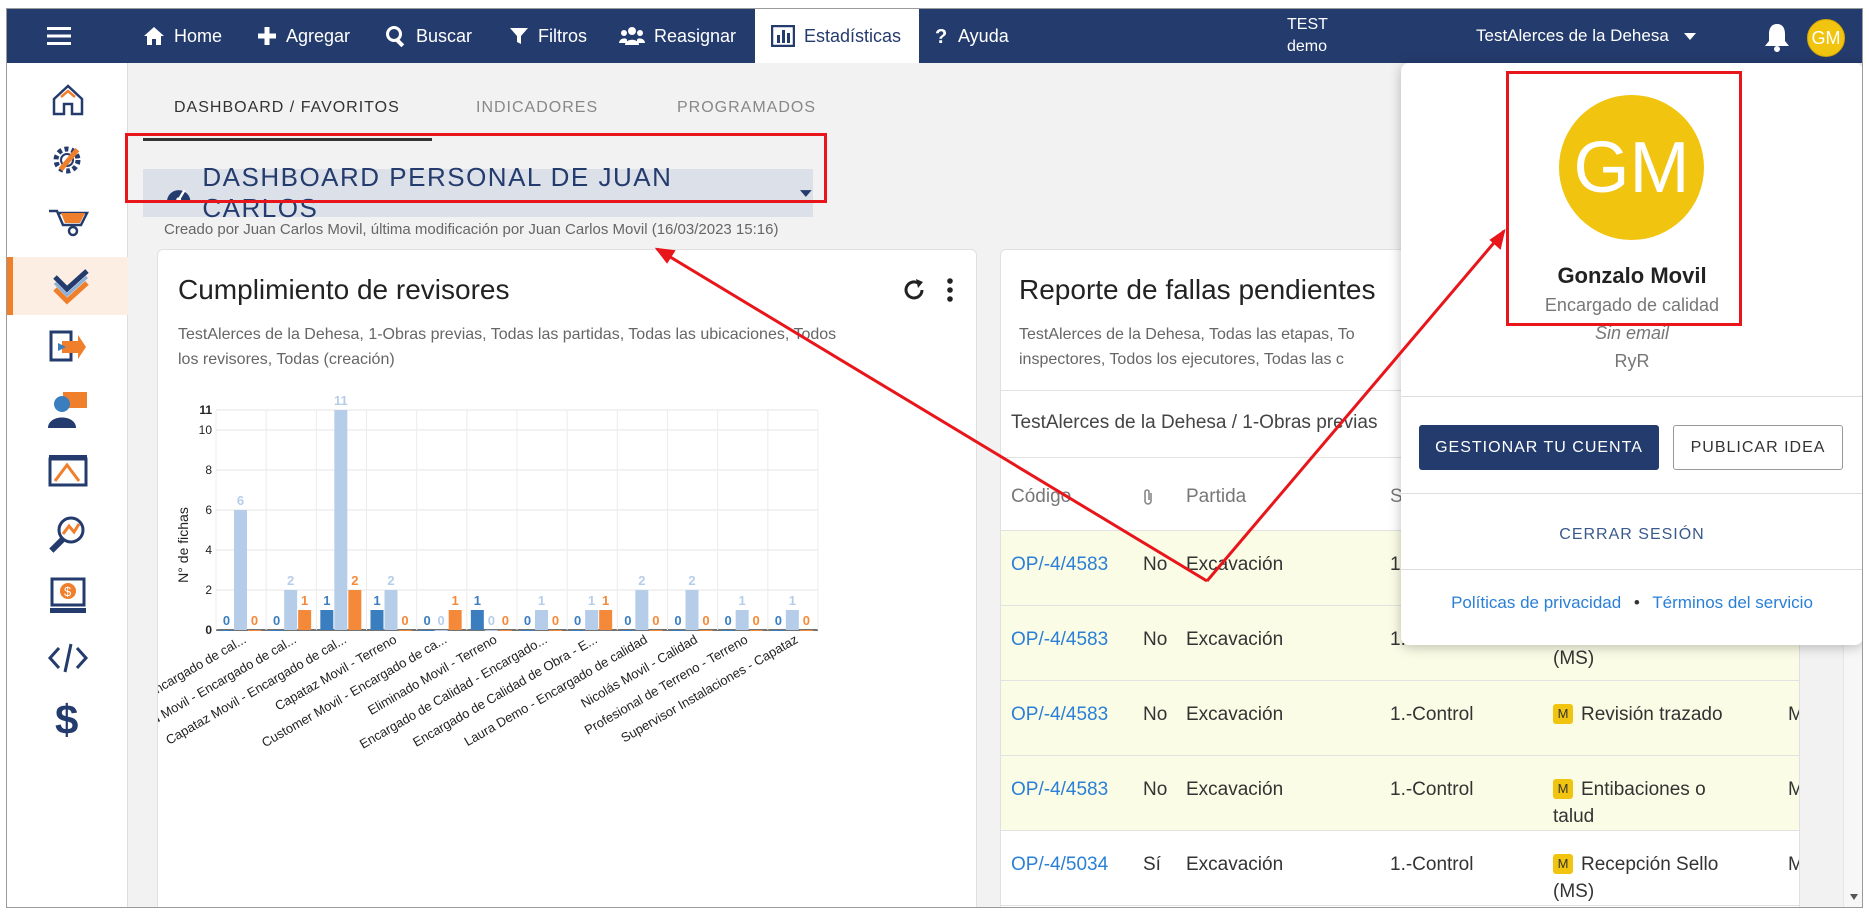 The height and width of the screenshot is (914, 1869). What do you see at coordinates (395, 36) in the screenshot?
I see `search-icon` at bounding box center [395, 36].